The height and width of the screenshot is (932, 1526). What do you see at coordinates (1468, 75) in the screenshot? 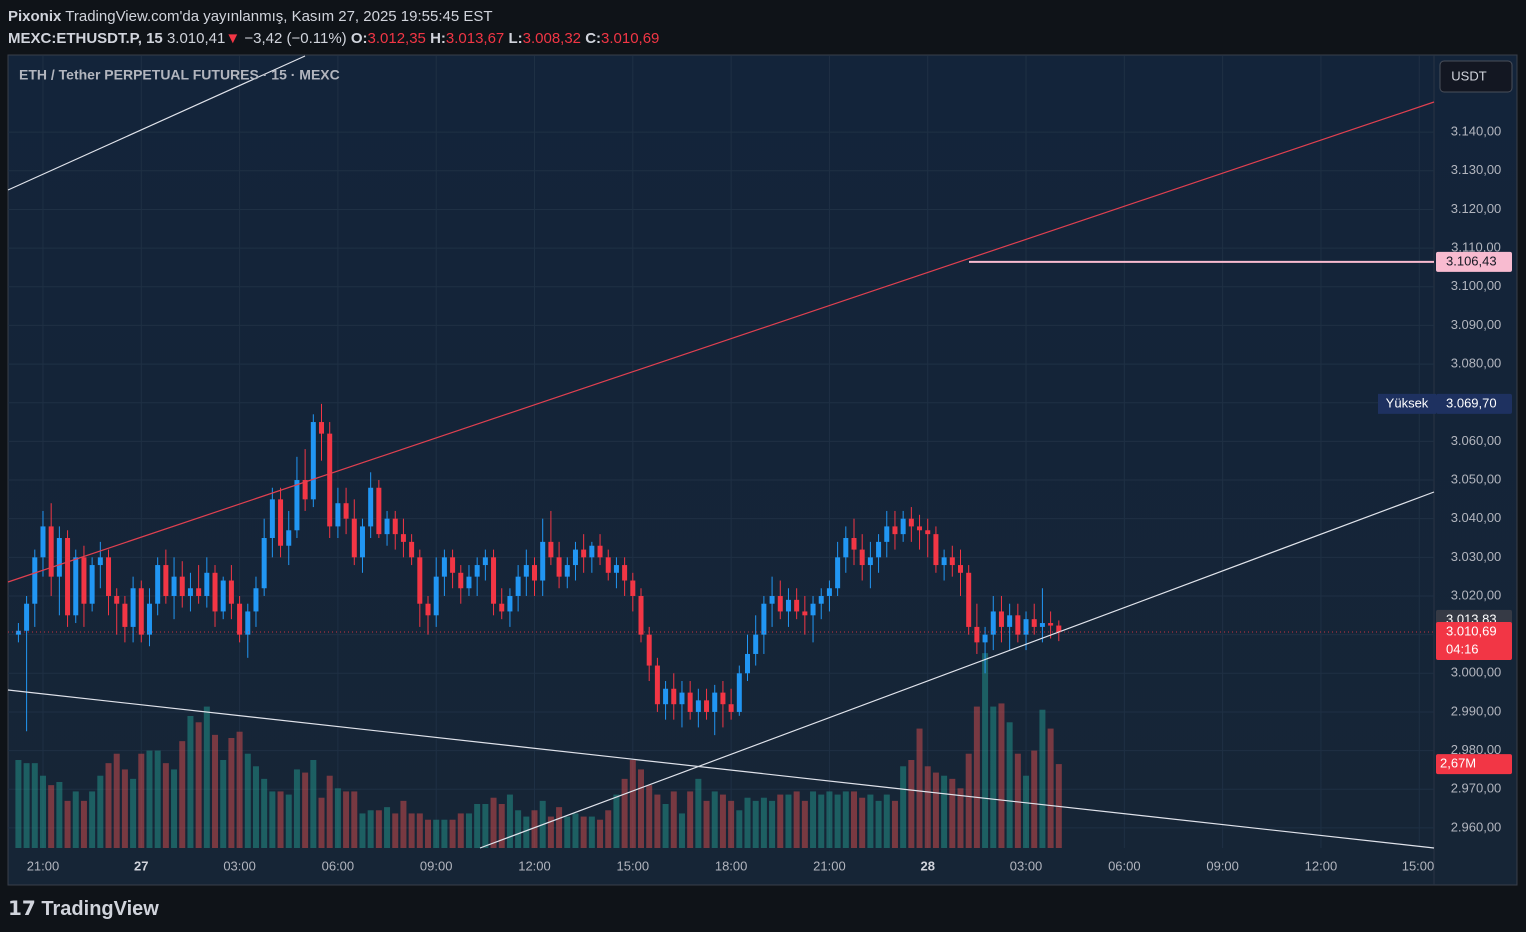
I see `currency: USDT` at bounding box center [1468, 75].